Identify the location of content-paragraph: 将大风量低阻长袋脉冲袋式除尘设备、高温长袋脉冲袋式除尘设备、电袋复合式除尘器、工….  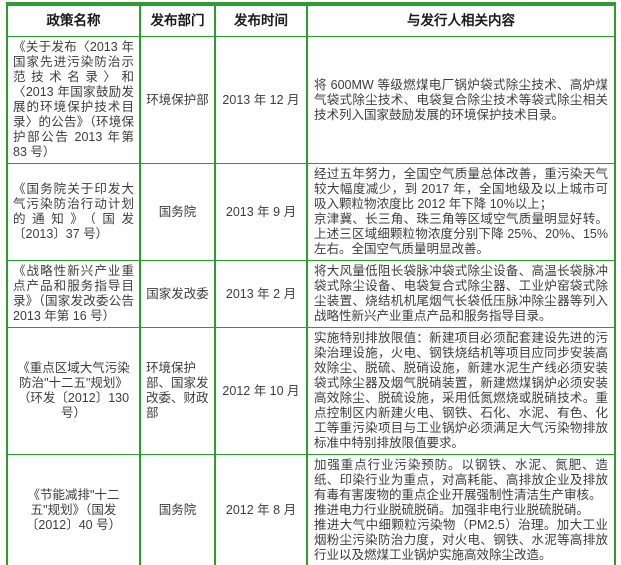
(461, 293).